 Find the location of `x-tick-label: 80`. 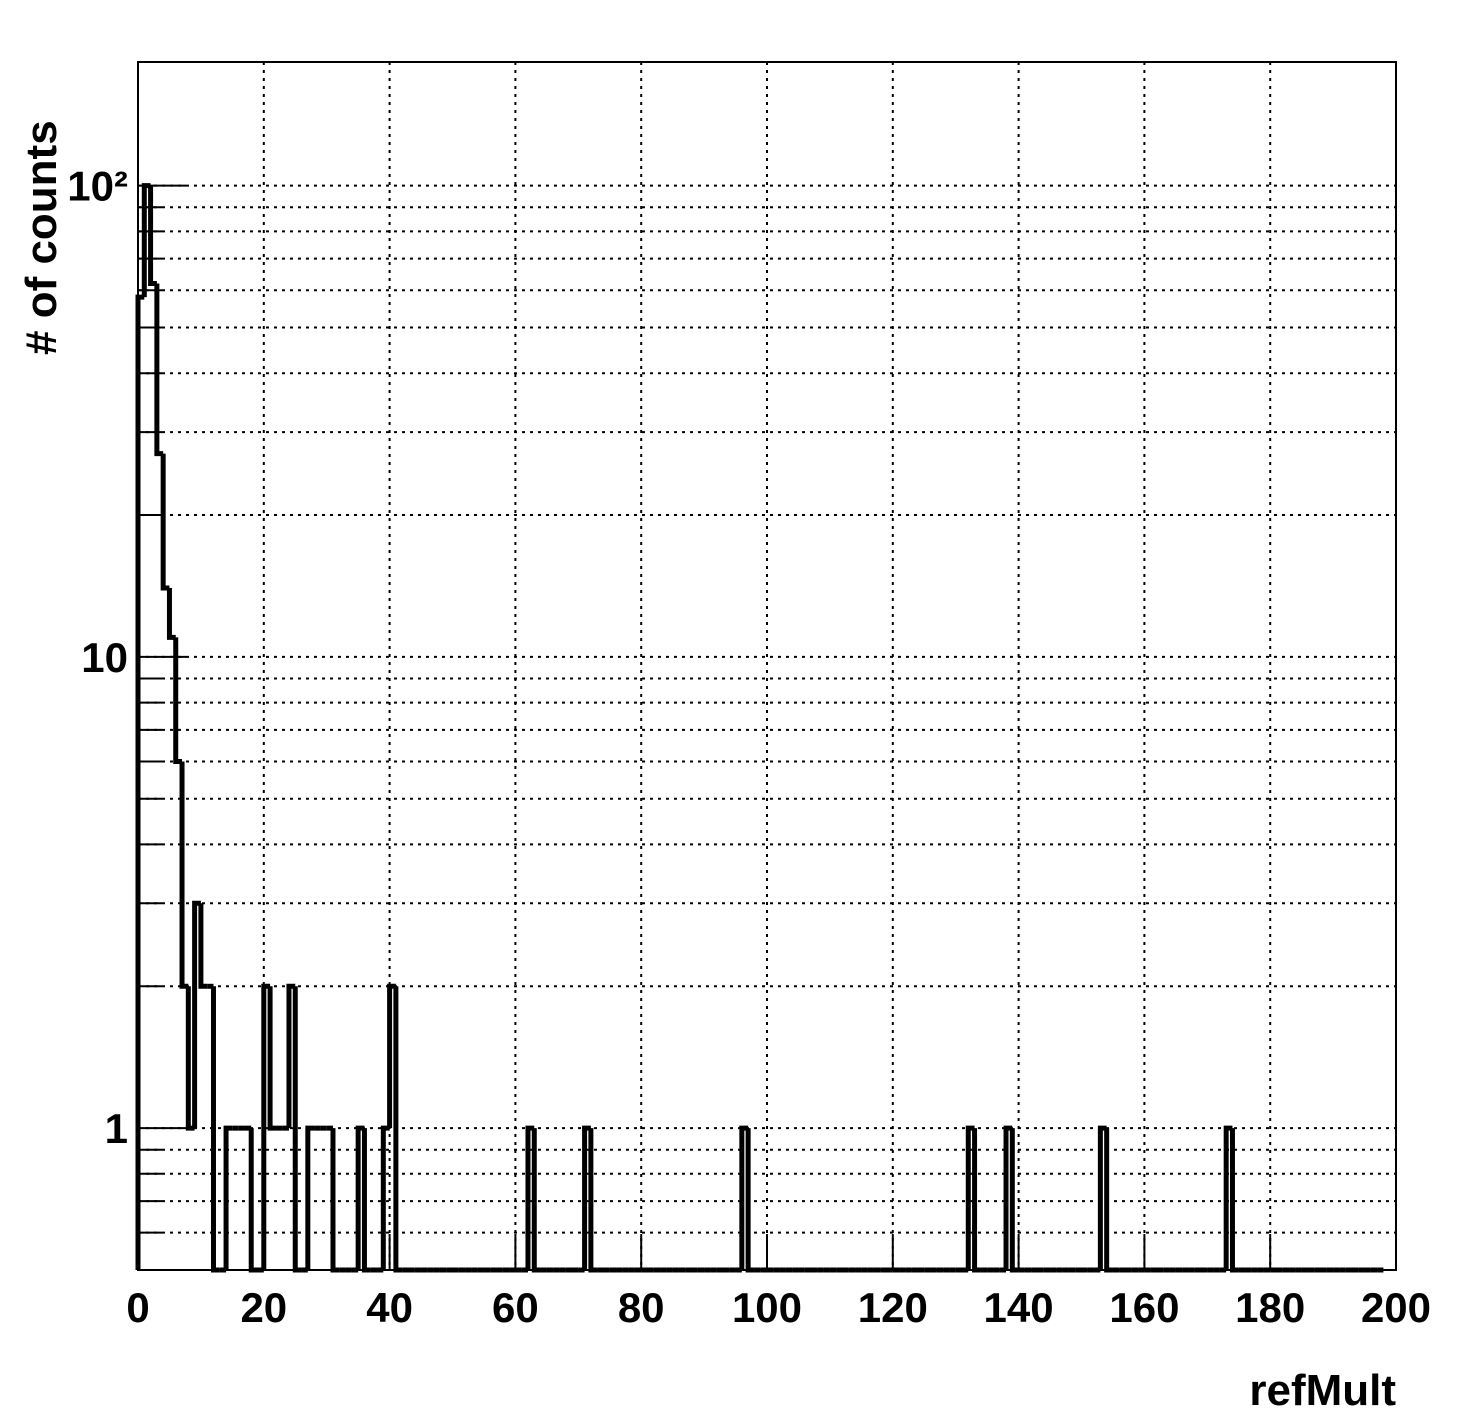

x-tick-label: 80 is located at coordinates (641, 1307).